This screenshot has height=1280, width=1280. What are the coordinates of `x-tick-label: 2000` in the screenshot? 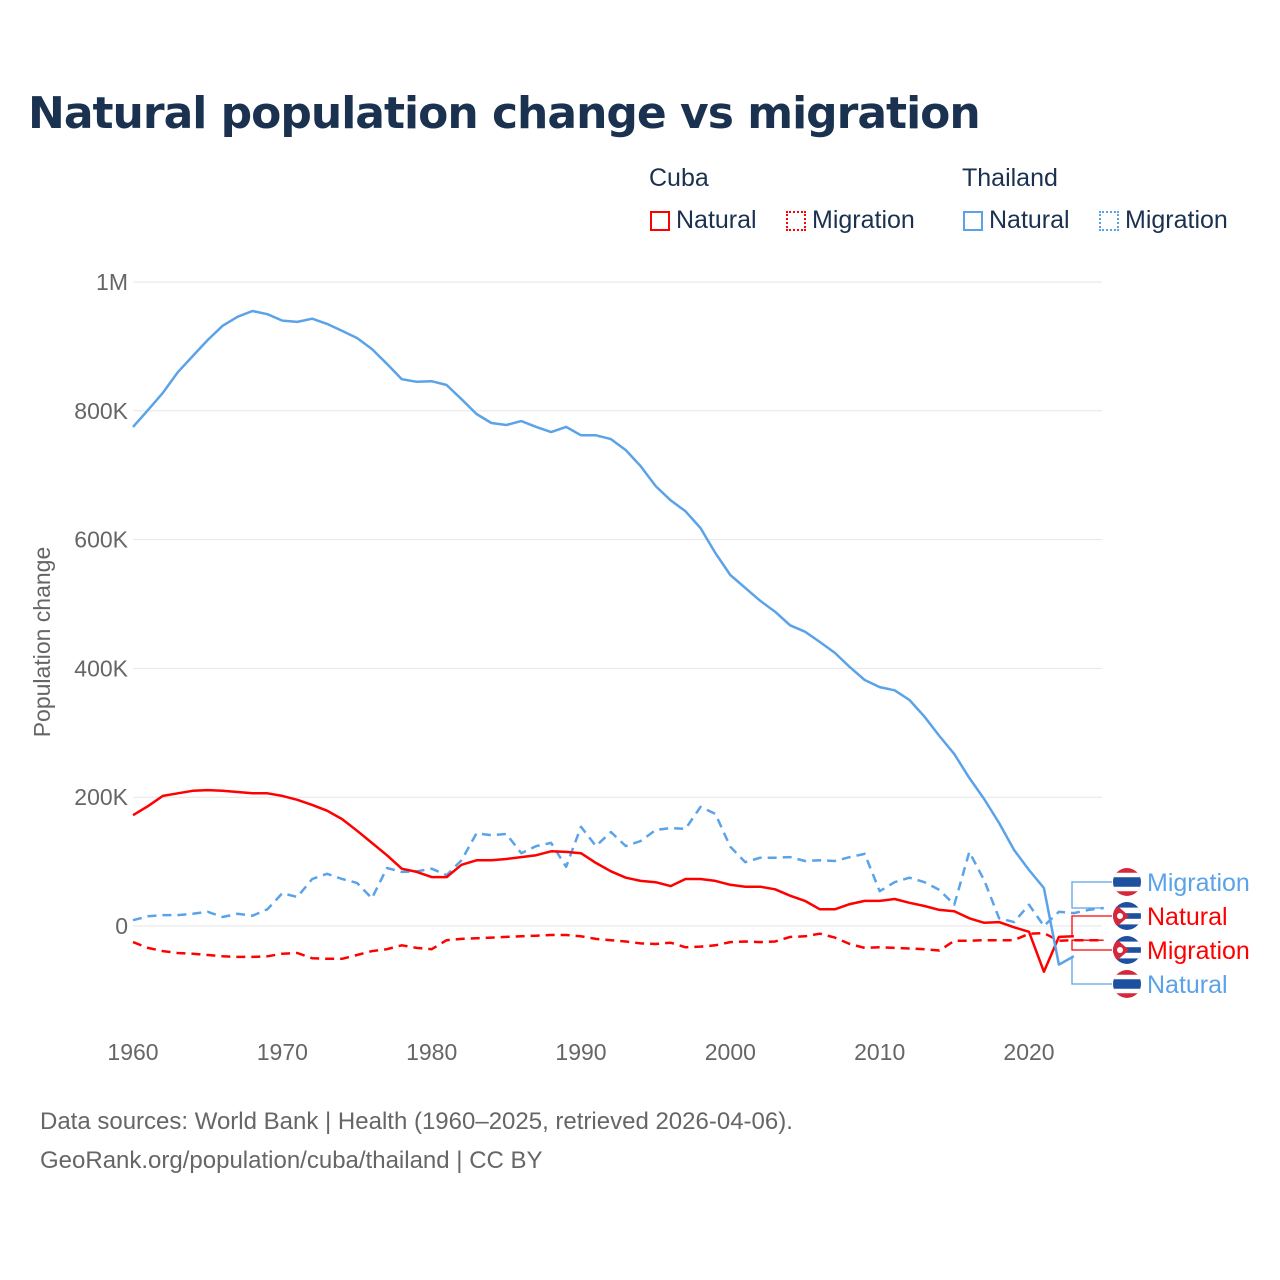 It's located at (730, 1052).